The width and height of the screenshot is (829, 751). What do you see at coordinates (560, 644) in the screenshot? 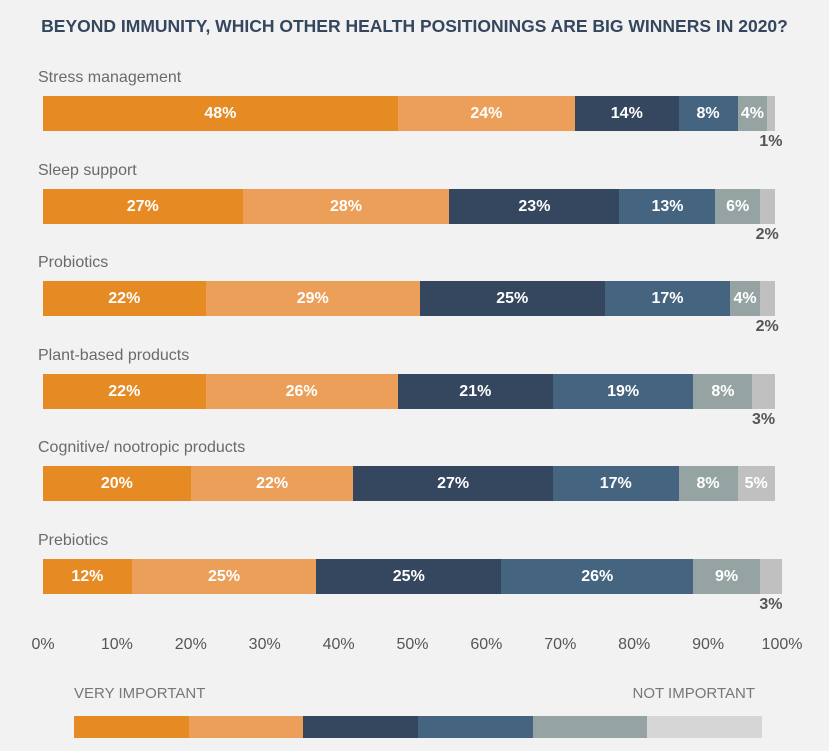
I see `x-tick-label: 70%` at bounding box center [560, 644].